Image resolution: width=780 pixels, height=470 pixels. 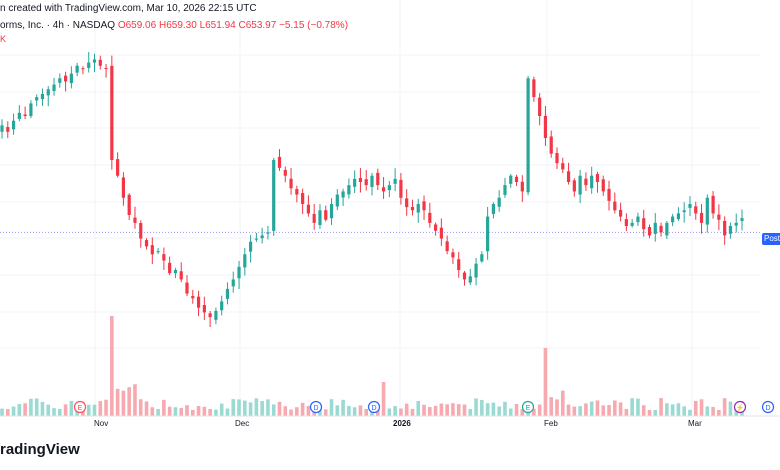 What do you see at coordinates (242, 423) in the screenshot?
I see `x-tick-dec: Dec` at bounding box center [242, 423].